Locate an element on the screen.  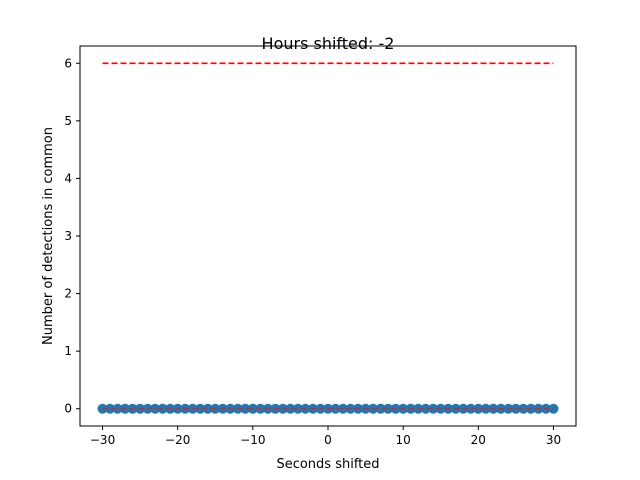
y-tick-label: 6 is located at coordinates (68, 63).